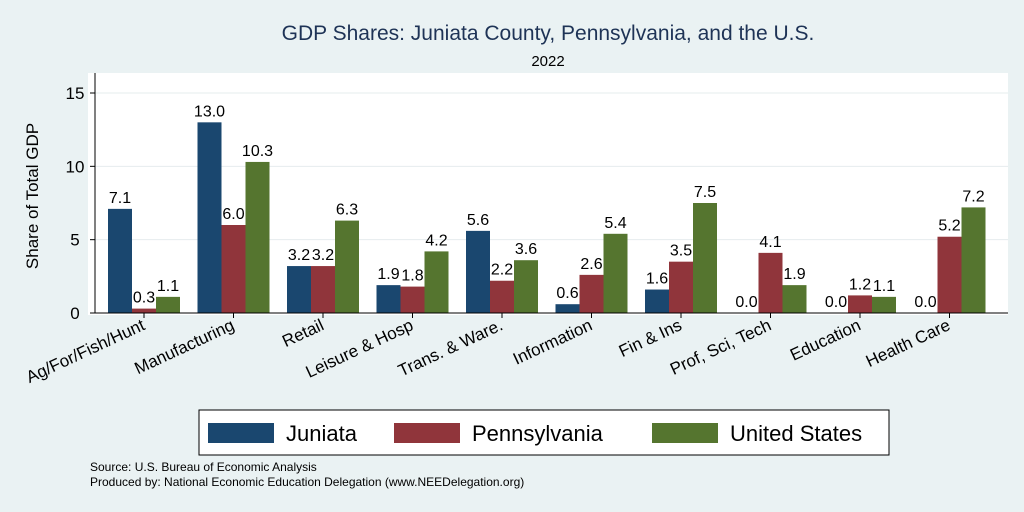 The height and width of the screenshot is (512, 1024). I want to click on data-label: 7.1, so click(120, 198).